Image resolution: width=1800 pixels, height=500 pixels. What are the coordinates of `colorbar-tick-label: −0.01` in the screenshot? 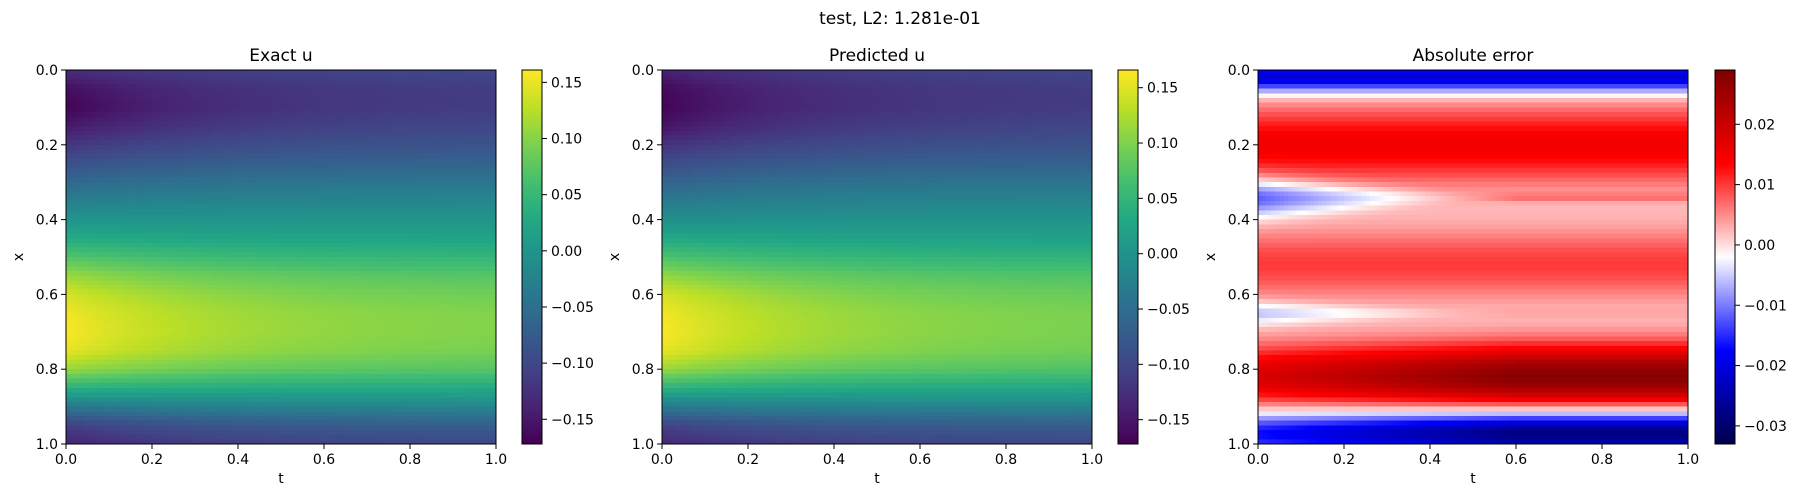 It's located at (1765, 306).